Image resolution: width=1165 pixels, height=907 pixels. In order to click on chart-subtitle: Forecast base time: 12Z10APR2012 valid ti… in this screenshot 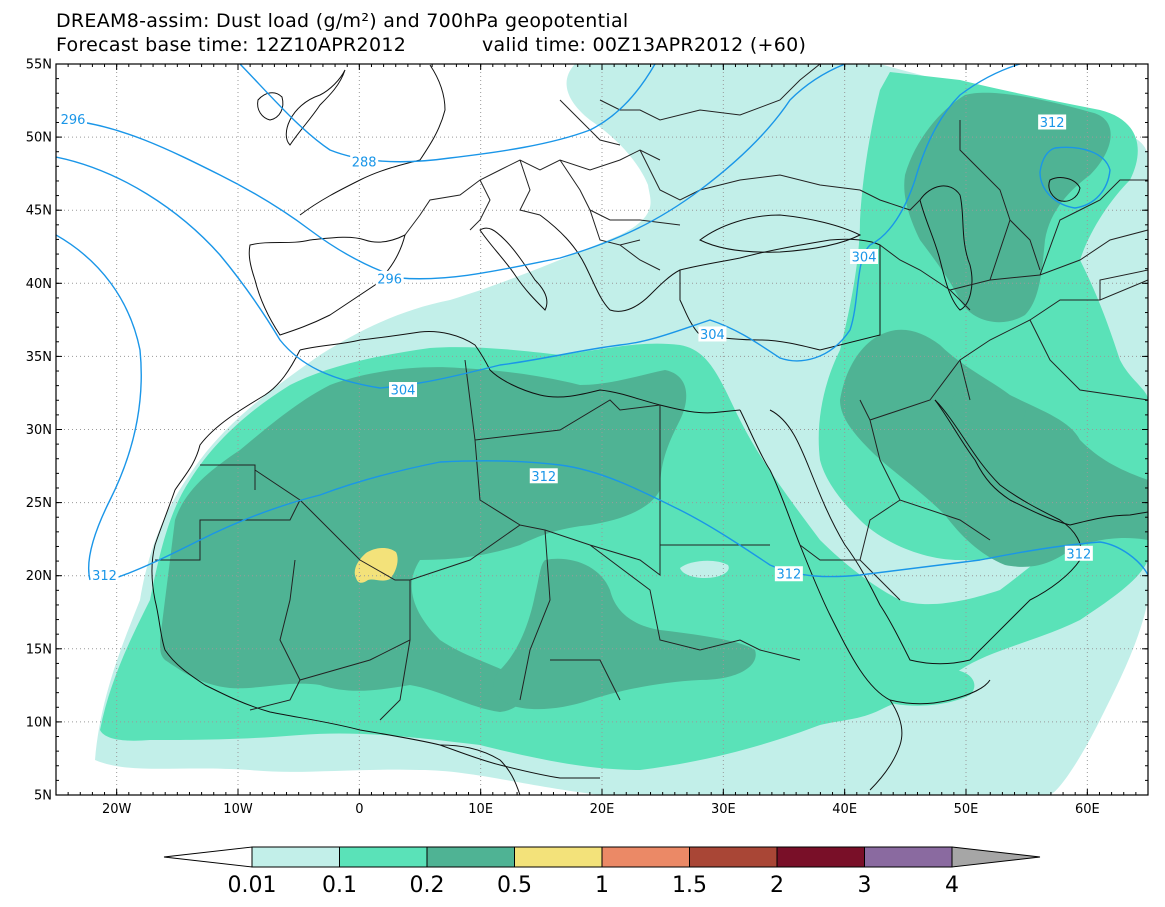, I will do `click(431, 45)`.